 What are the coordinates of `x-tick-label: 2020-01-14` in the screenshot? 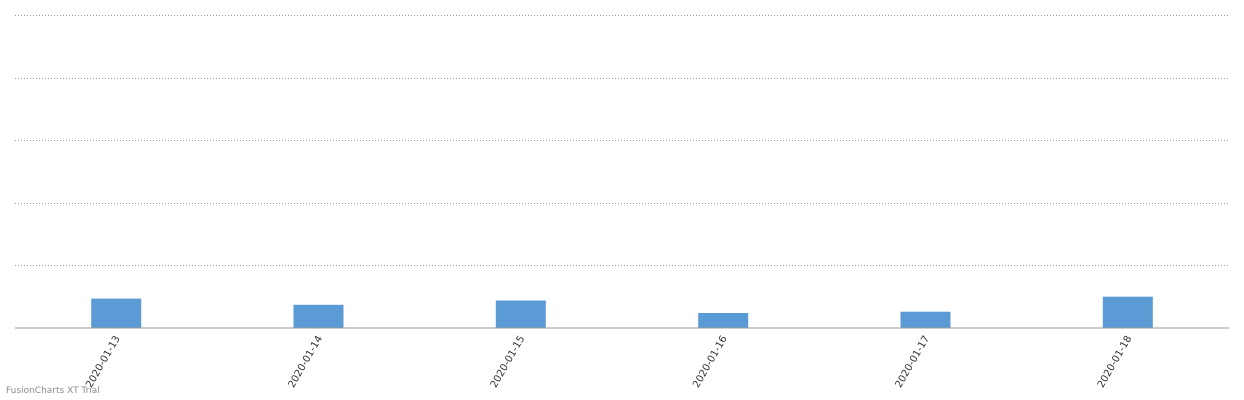 It's located at (306, 362).